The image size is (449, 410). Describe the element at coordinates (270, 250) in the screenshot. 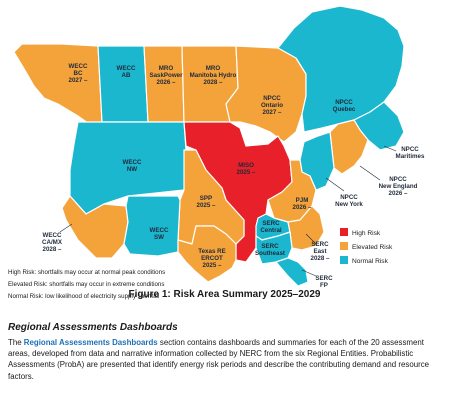

I see `region-label-serc-southeast: SERC Southeast` at that location.